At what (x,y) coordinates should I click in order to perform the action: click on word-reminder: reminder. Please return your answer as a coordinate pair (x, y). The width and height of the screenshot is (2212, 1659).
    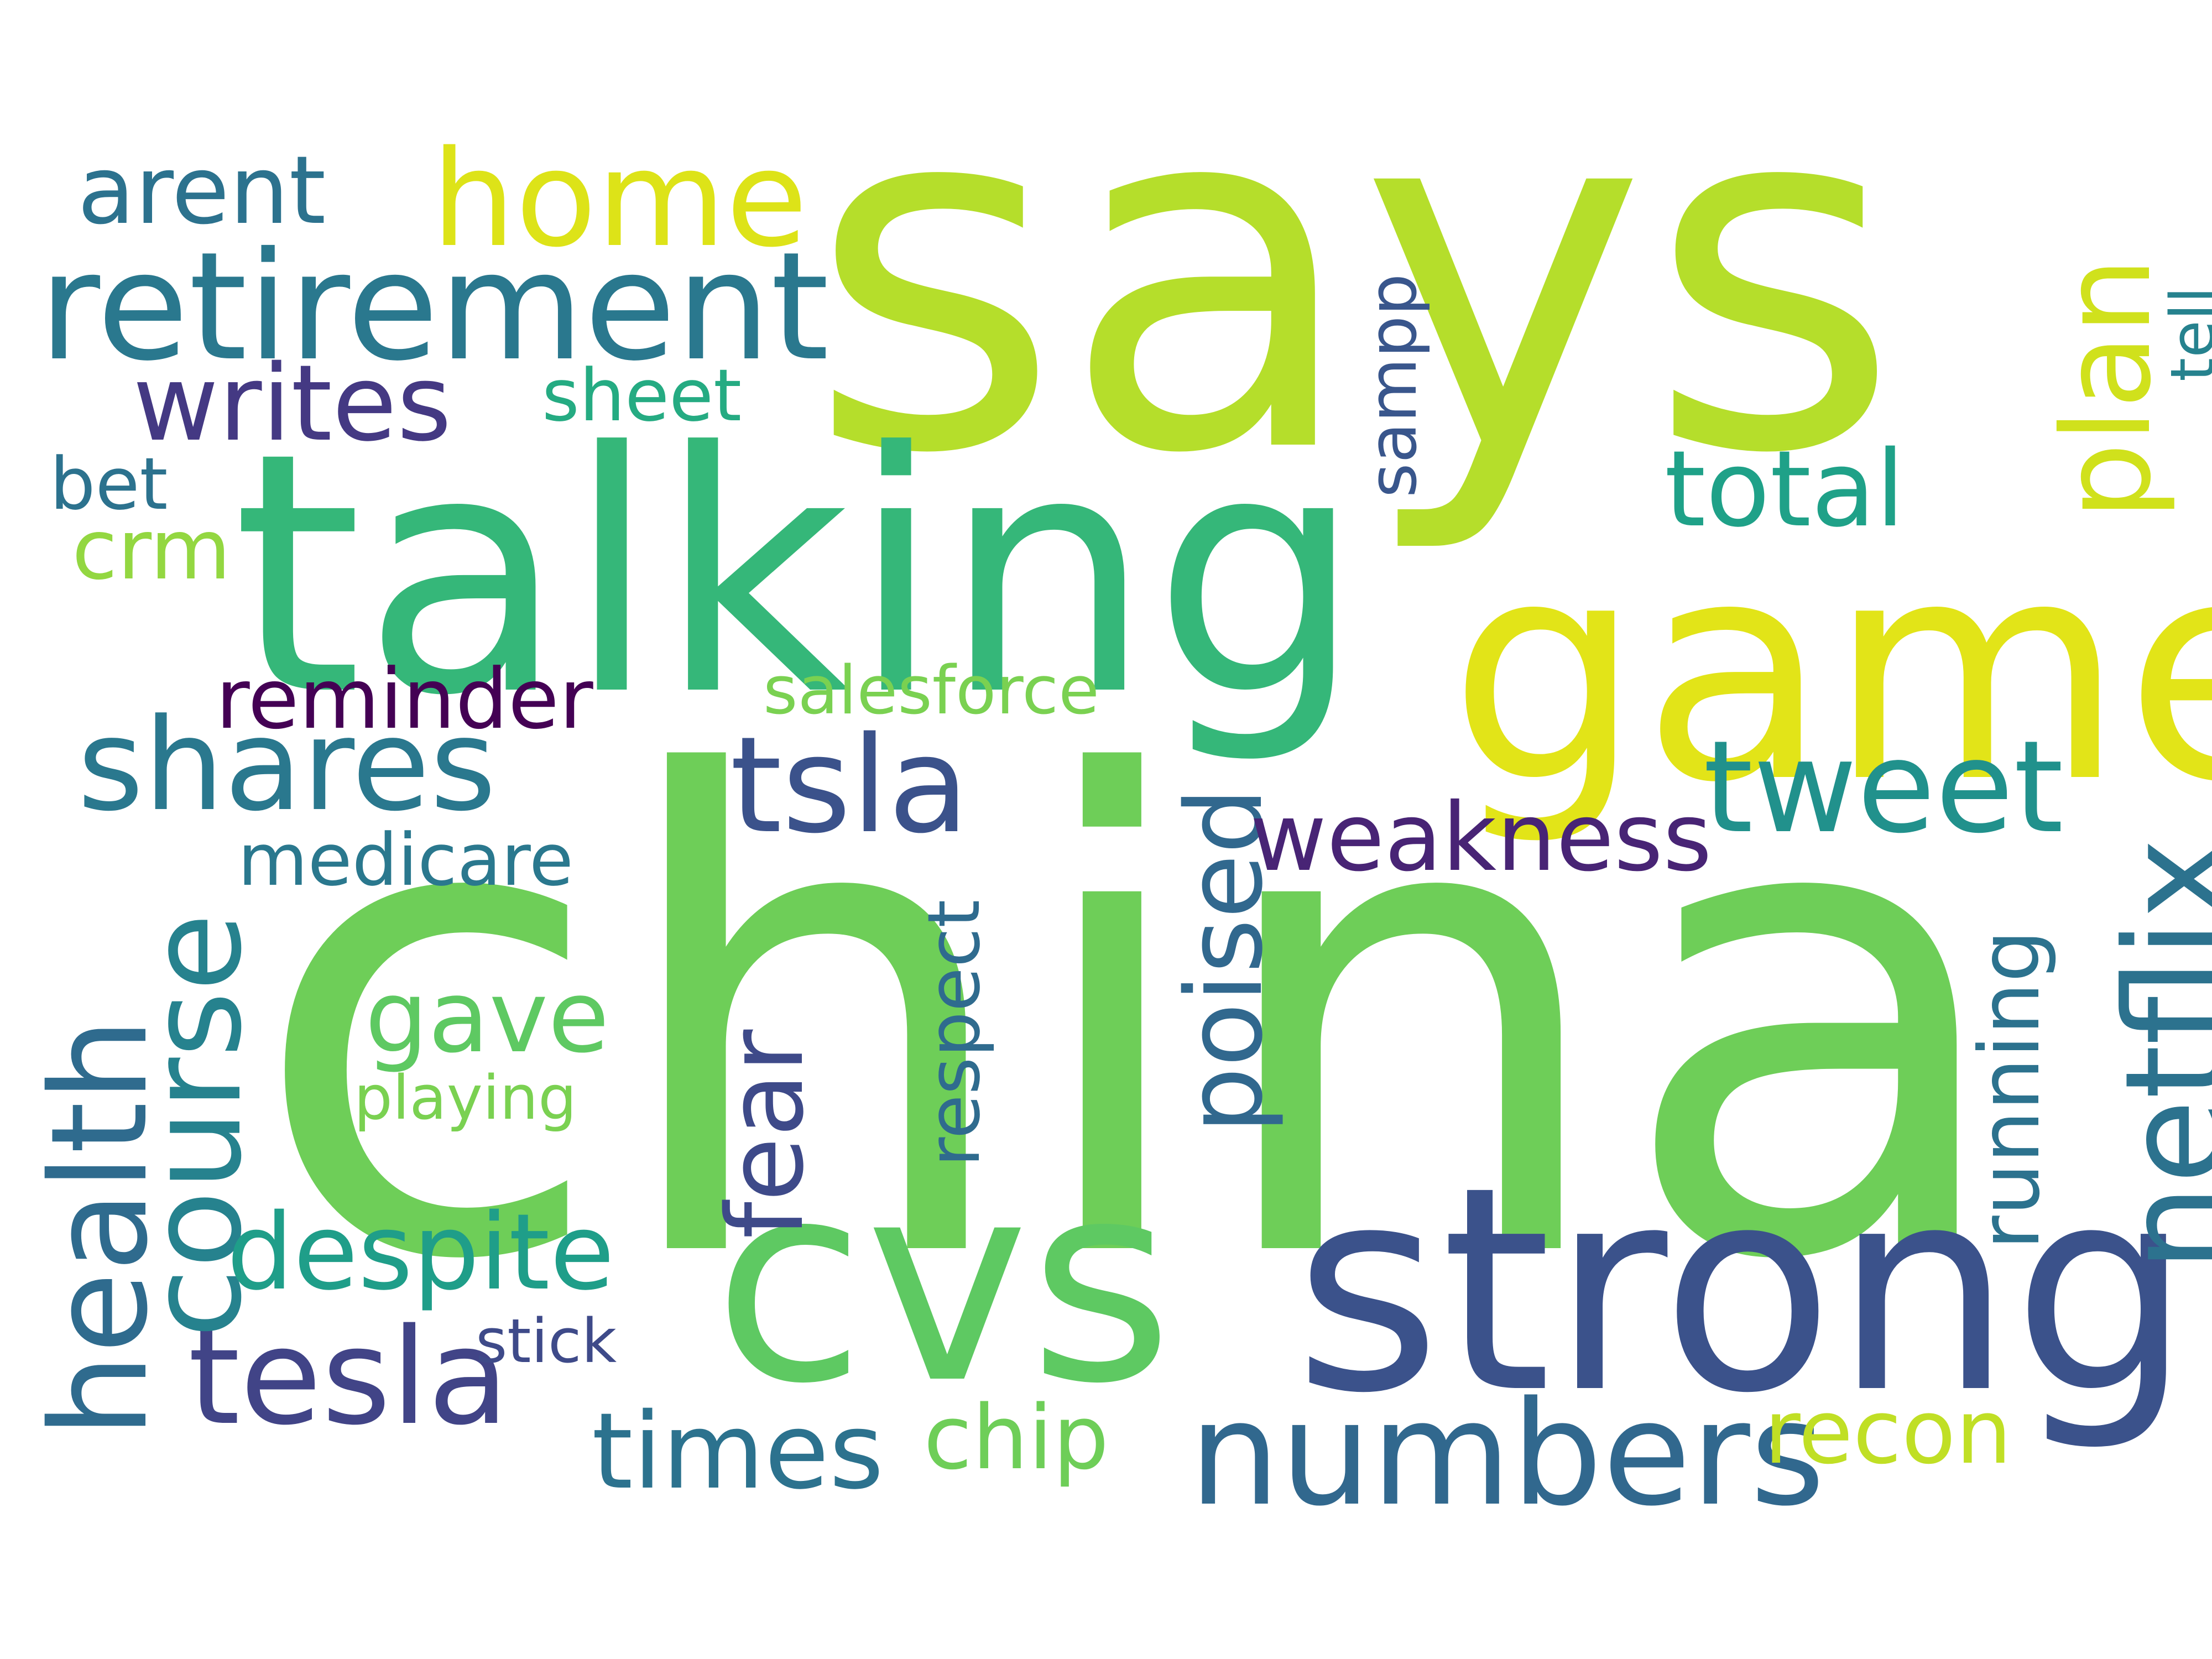
    Looking at the image, I should click on (405, 700).